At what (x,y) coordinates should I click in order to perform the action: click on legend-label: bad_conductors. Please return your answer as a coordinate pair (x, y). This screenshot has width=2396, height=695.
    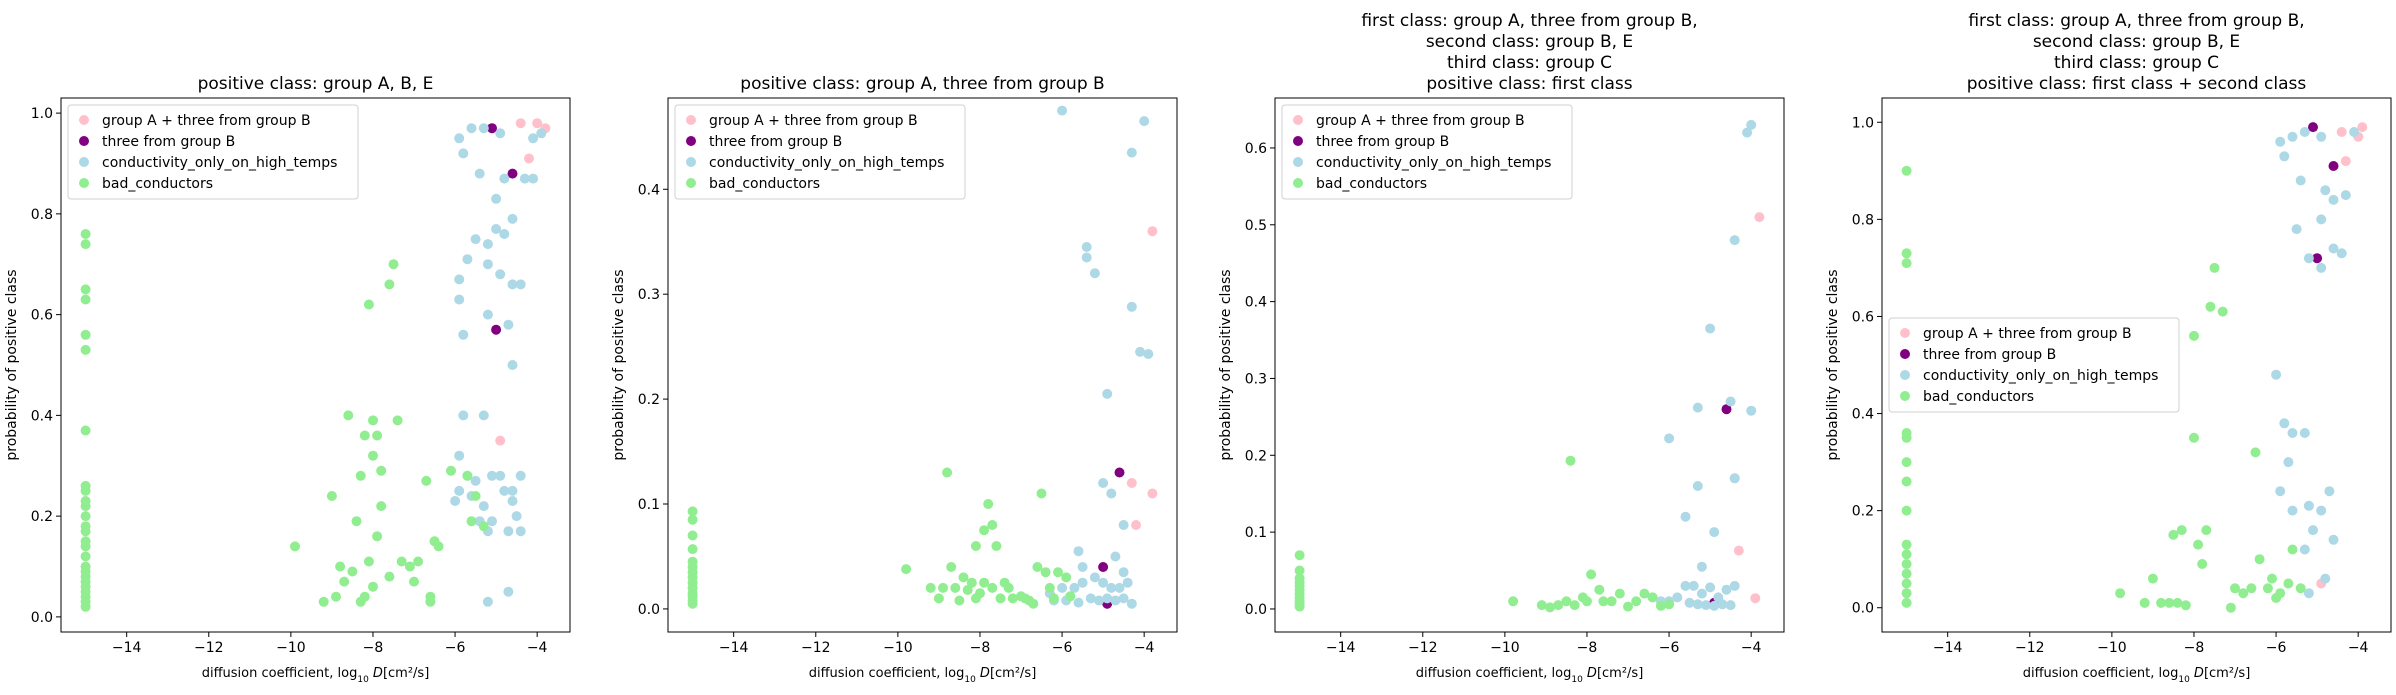
    Looking at the image, I should click on (1978, 397).